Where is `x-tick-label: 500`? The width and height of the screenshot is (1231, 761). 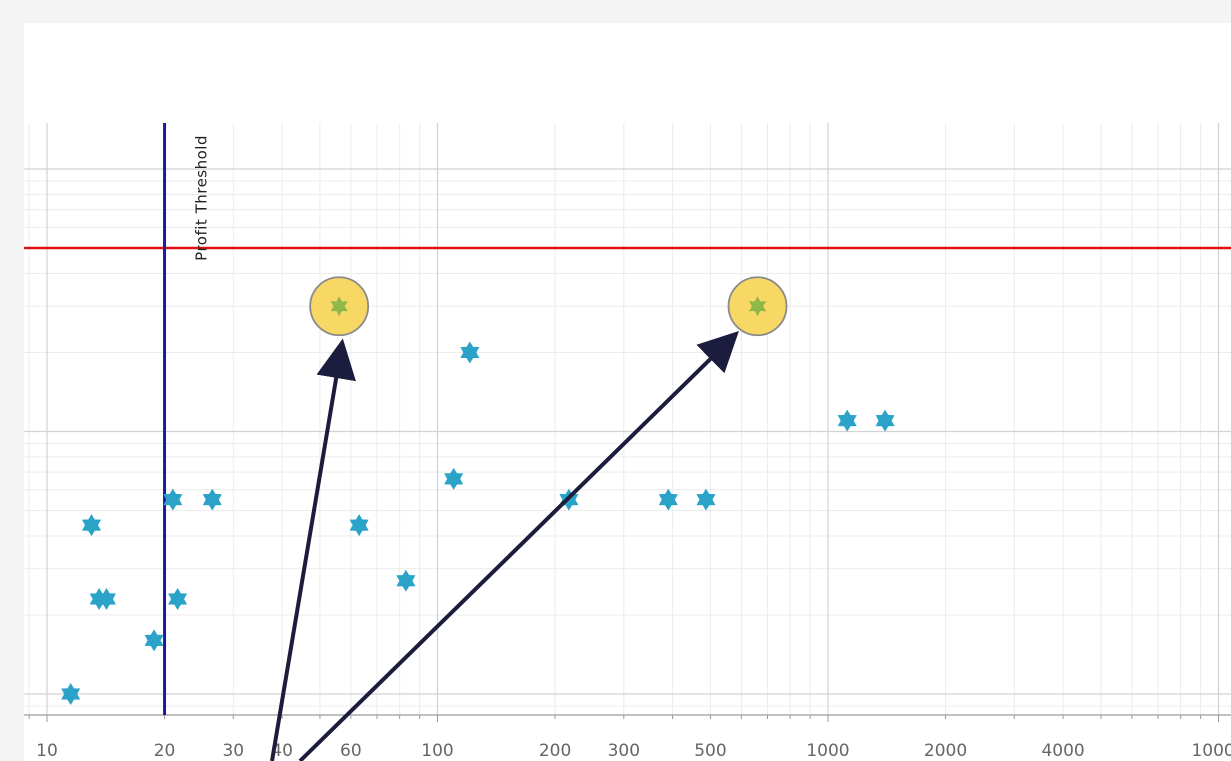 x-tick-label: 500 is located at coordinates (710, 751).